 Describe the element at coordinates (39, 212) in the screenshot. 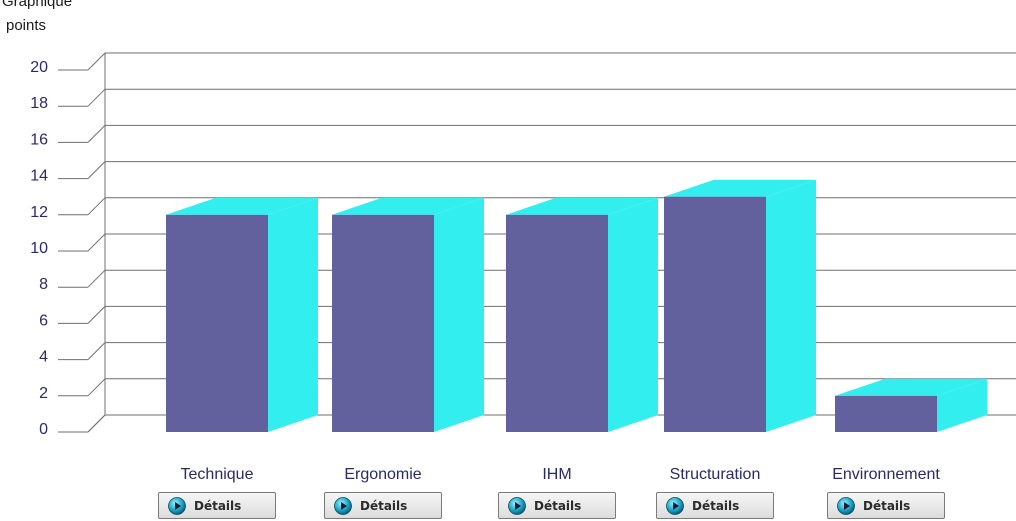

I see `y-tick-label: 12` at that location.